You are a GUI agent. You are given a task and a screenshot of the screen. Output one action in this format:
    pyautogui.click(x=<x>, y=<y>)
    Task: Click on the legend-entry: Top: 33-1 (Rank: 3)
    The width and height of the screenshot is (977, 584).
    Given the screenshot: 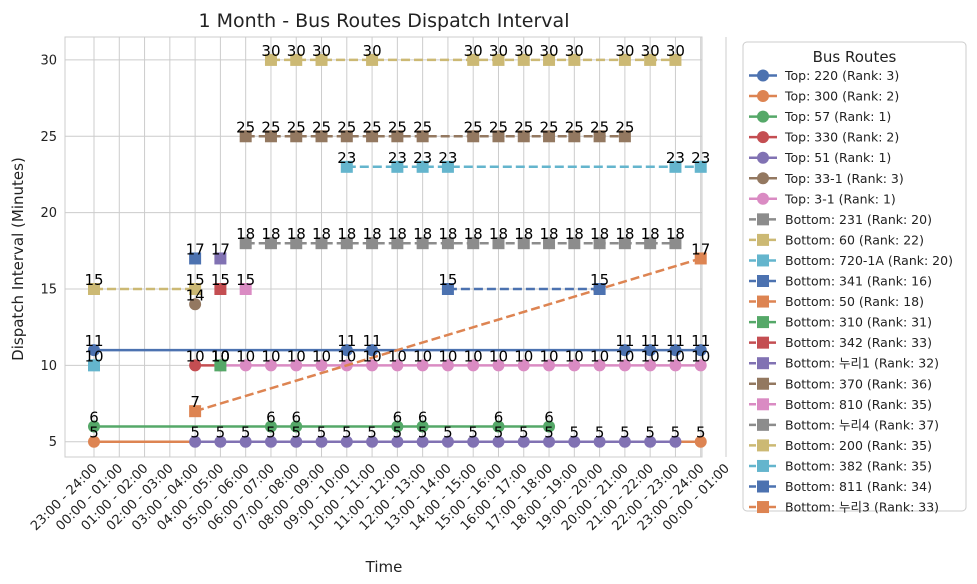 What is the action you would take?
    pyautogui.click(x=844, y=178)
    